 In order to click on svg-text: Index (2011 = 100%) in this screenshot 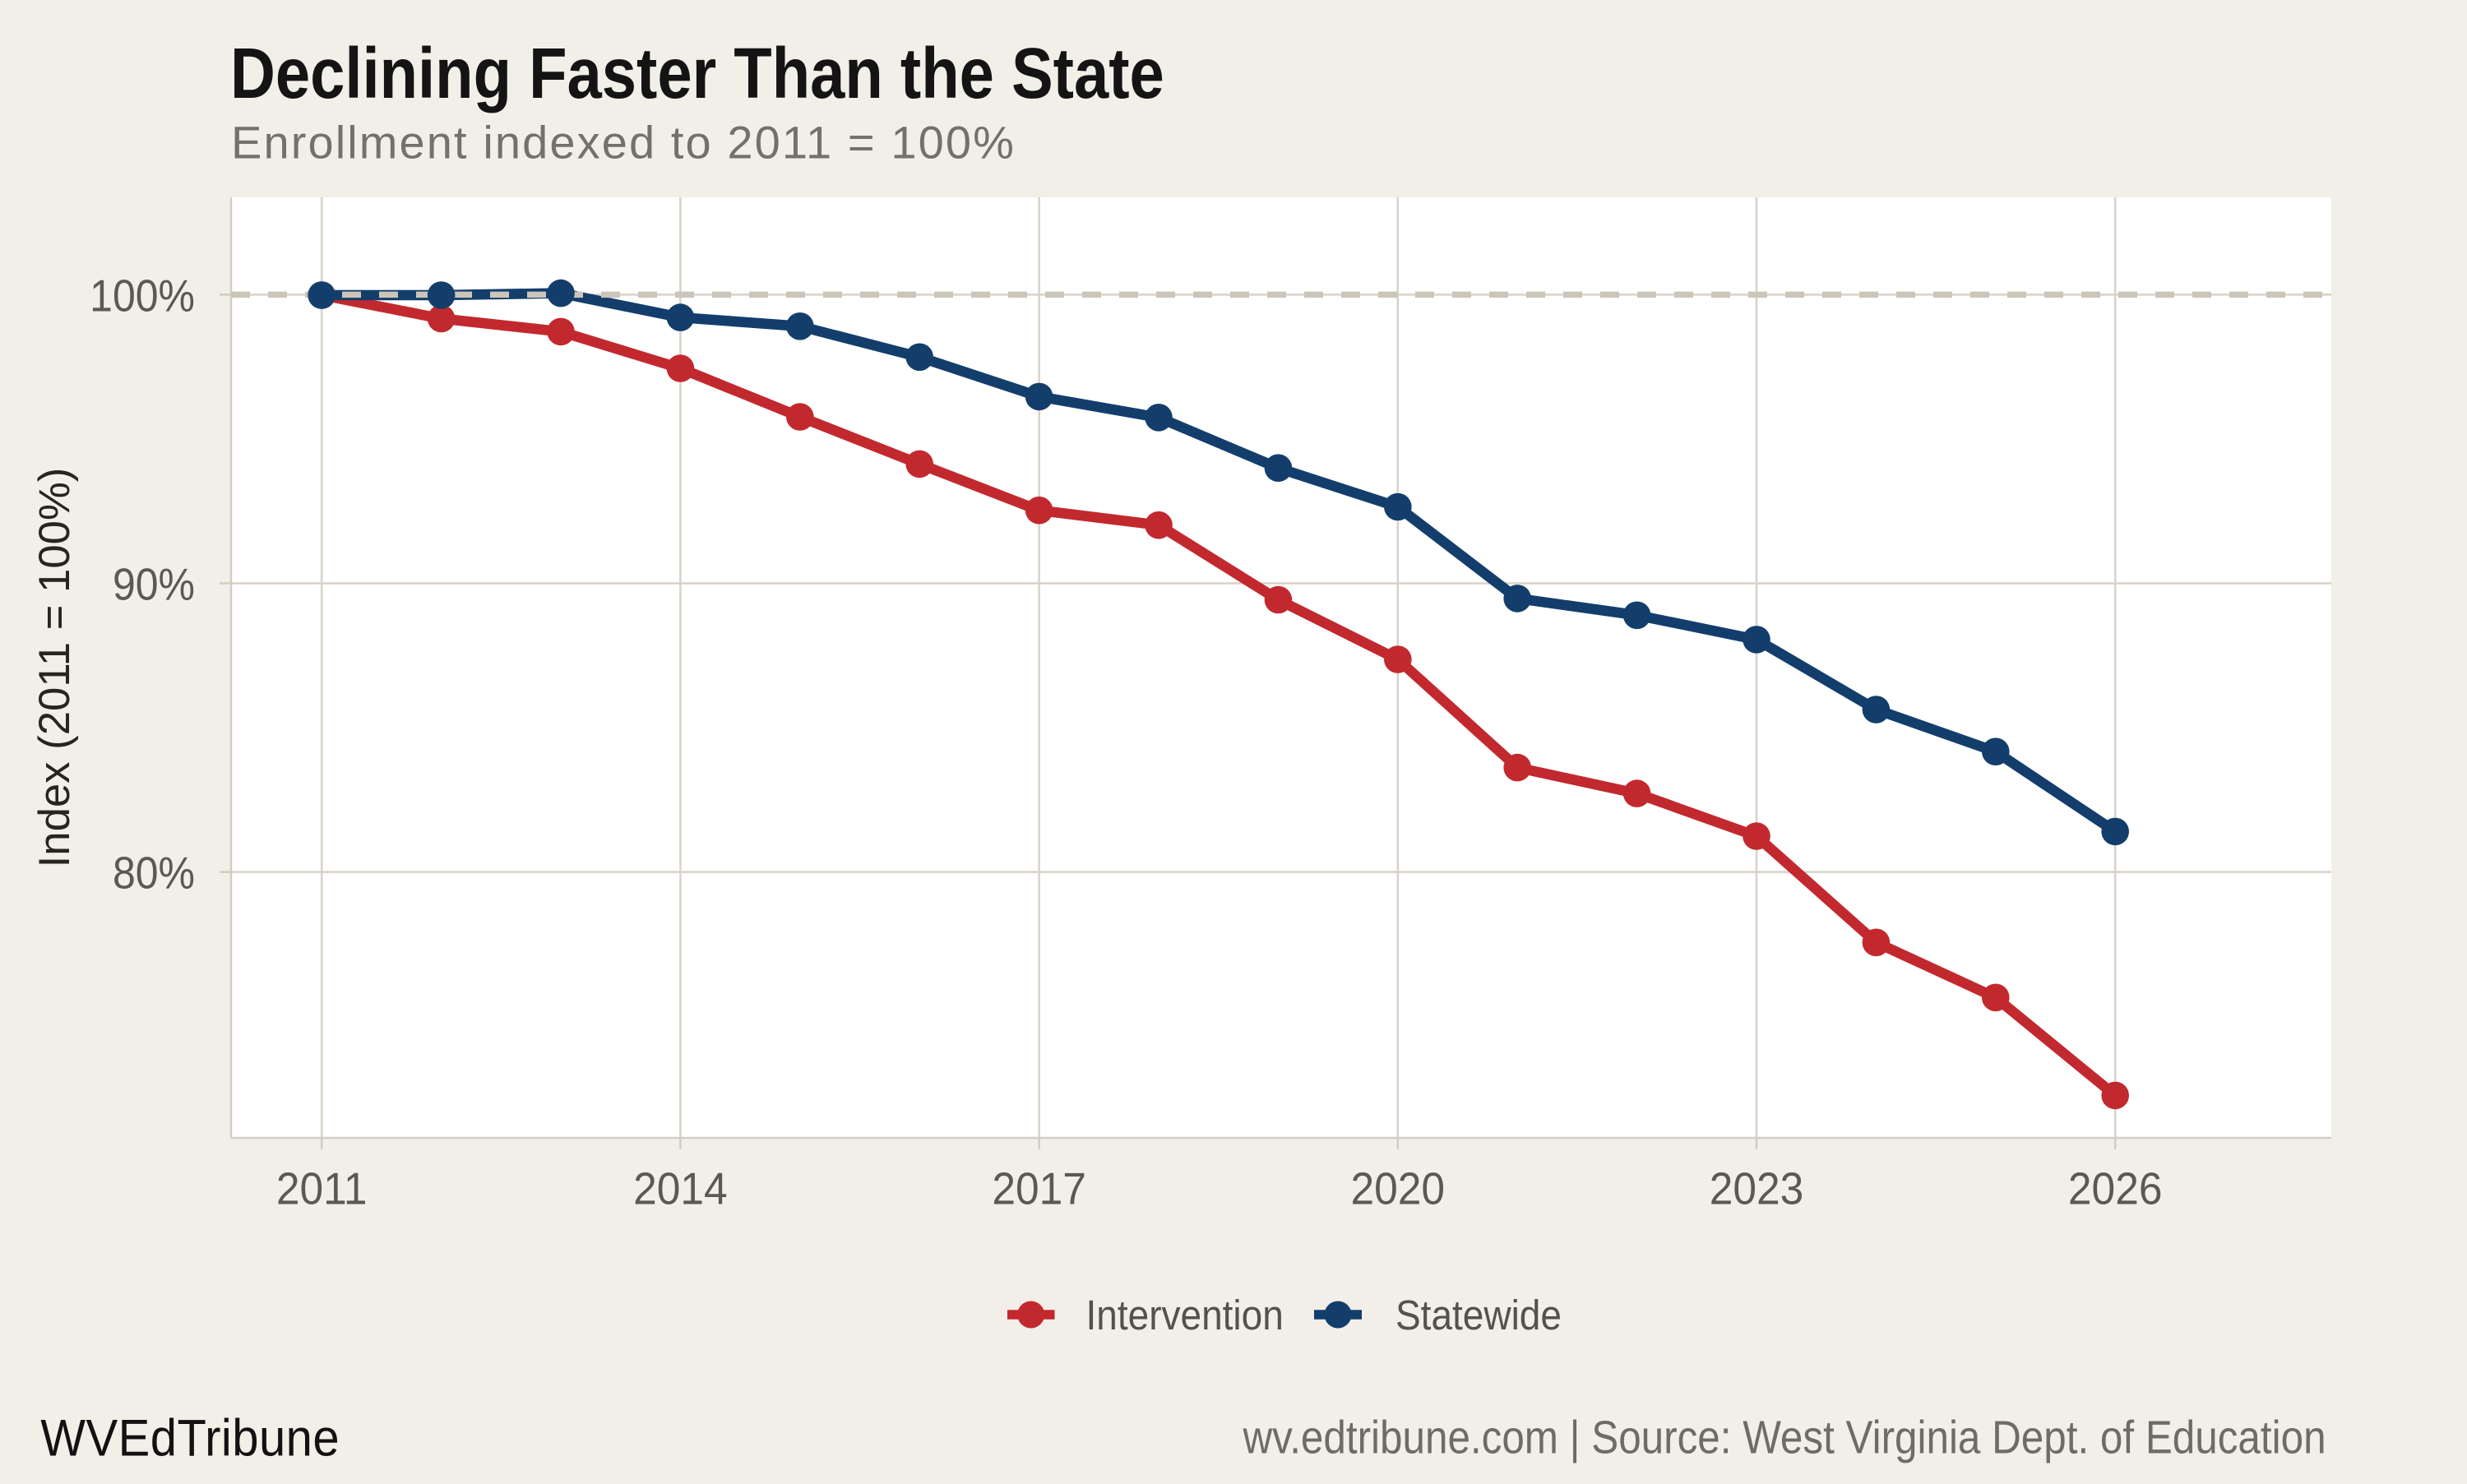, I will do `click(54, 668)`.